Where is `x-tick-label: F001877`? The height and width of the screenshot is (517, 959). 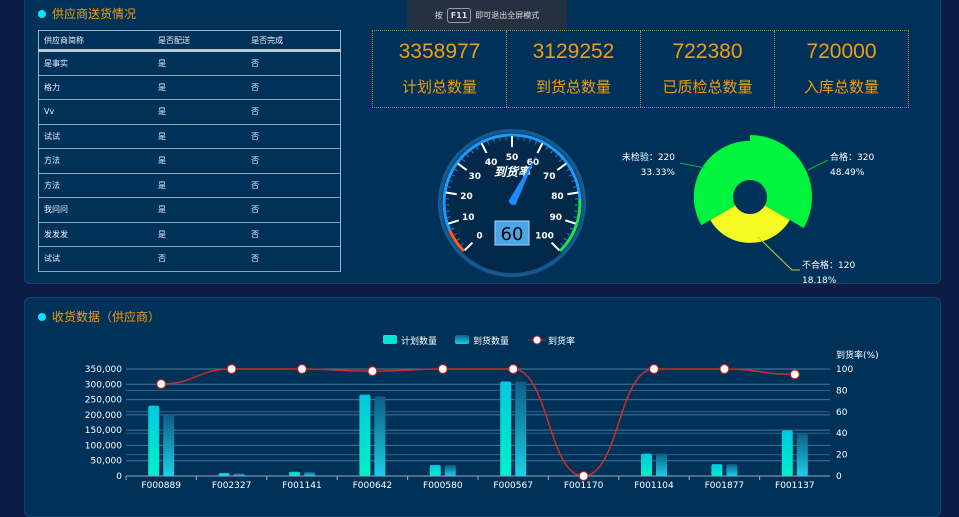 x-tick-label: F001877 is located at coordinates (725, 486).